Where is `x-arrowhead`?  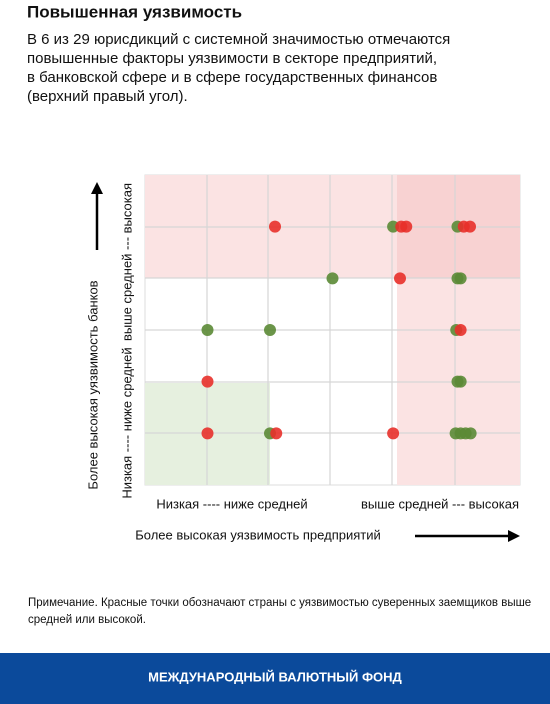
x-arrowhead is located at coordinates (514, 536).